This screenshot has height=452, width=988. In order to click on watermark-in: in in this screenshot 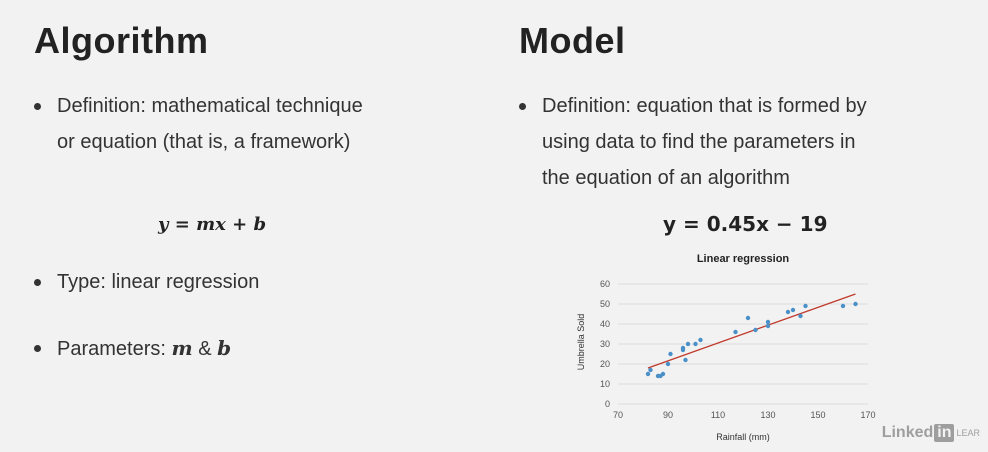, I will do `click(944, 433)`.